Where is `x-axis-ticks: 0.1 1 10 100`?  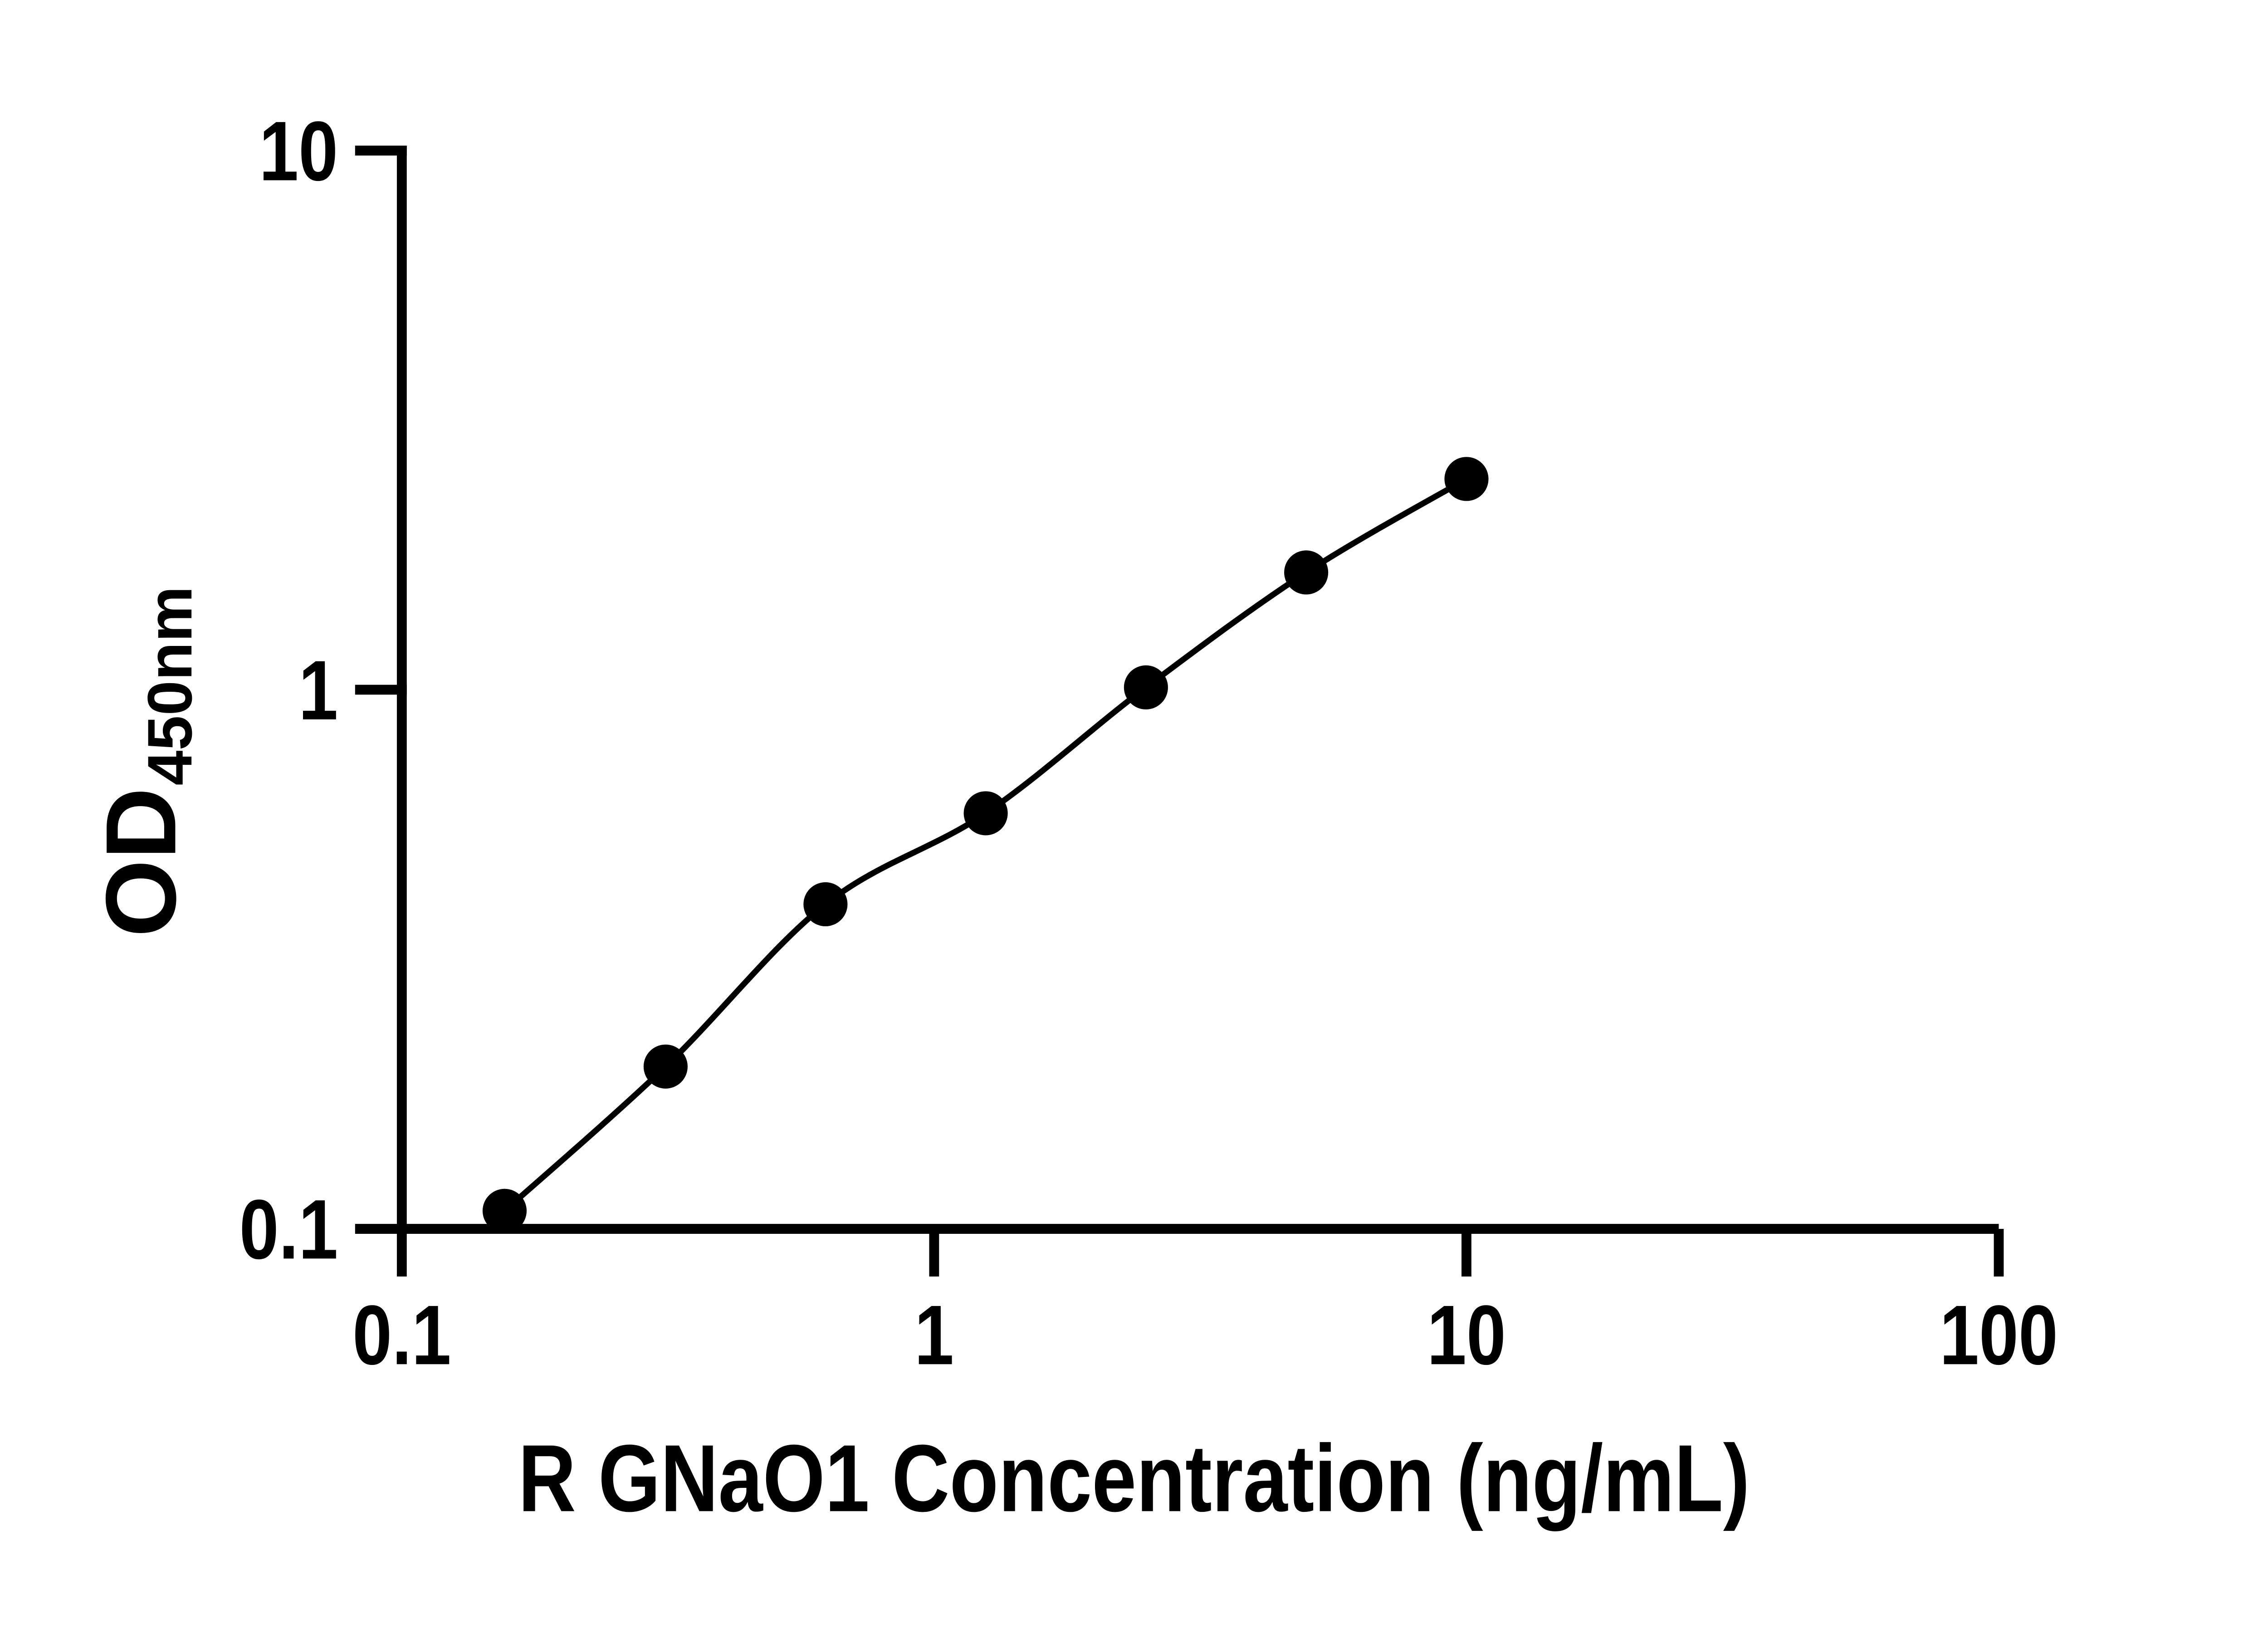
x-axis-ticks: 0.1 1 10 100 is located at coordinates (1205, 1305).